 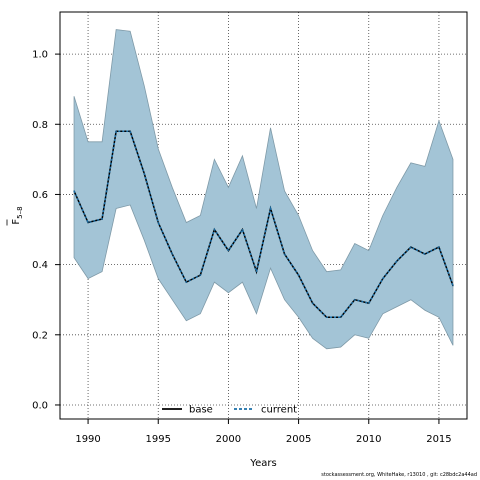 What do you see at coordinates (228, 439) in the screenshot?
I see `x-tick-label: 2000` at bounding box center [228, 439].